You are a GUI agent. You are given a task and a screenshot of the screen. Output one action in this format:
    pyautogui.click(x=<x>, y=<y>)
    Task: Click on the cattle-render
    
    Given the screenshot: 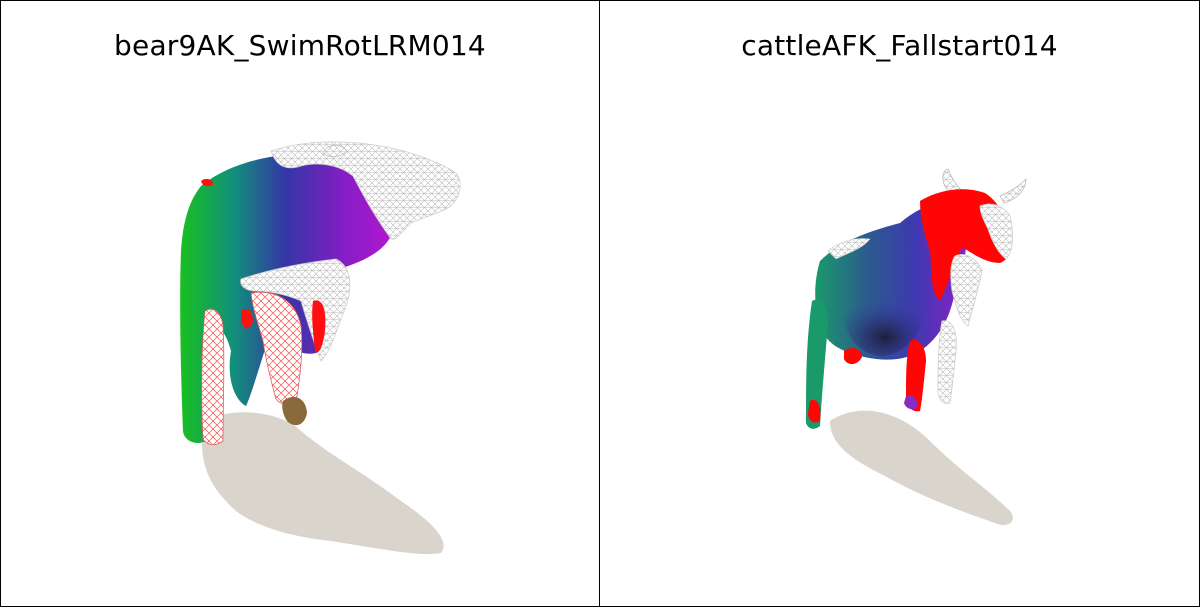 What is the action you would take?
    pyautogui.click(x=916, y=347)
    